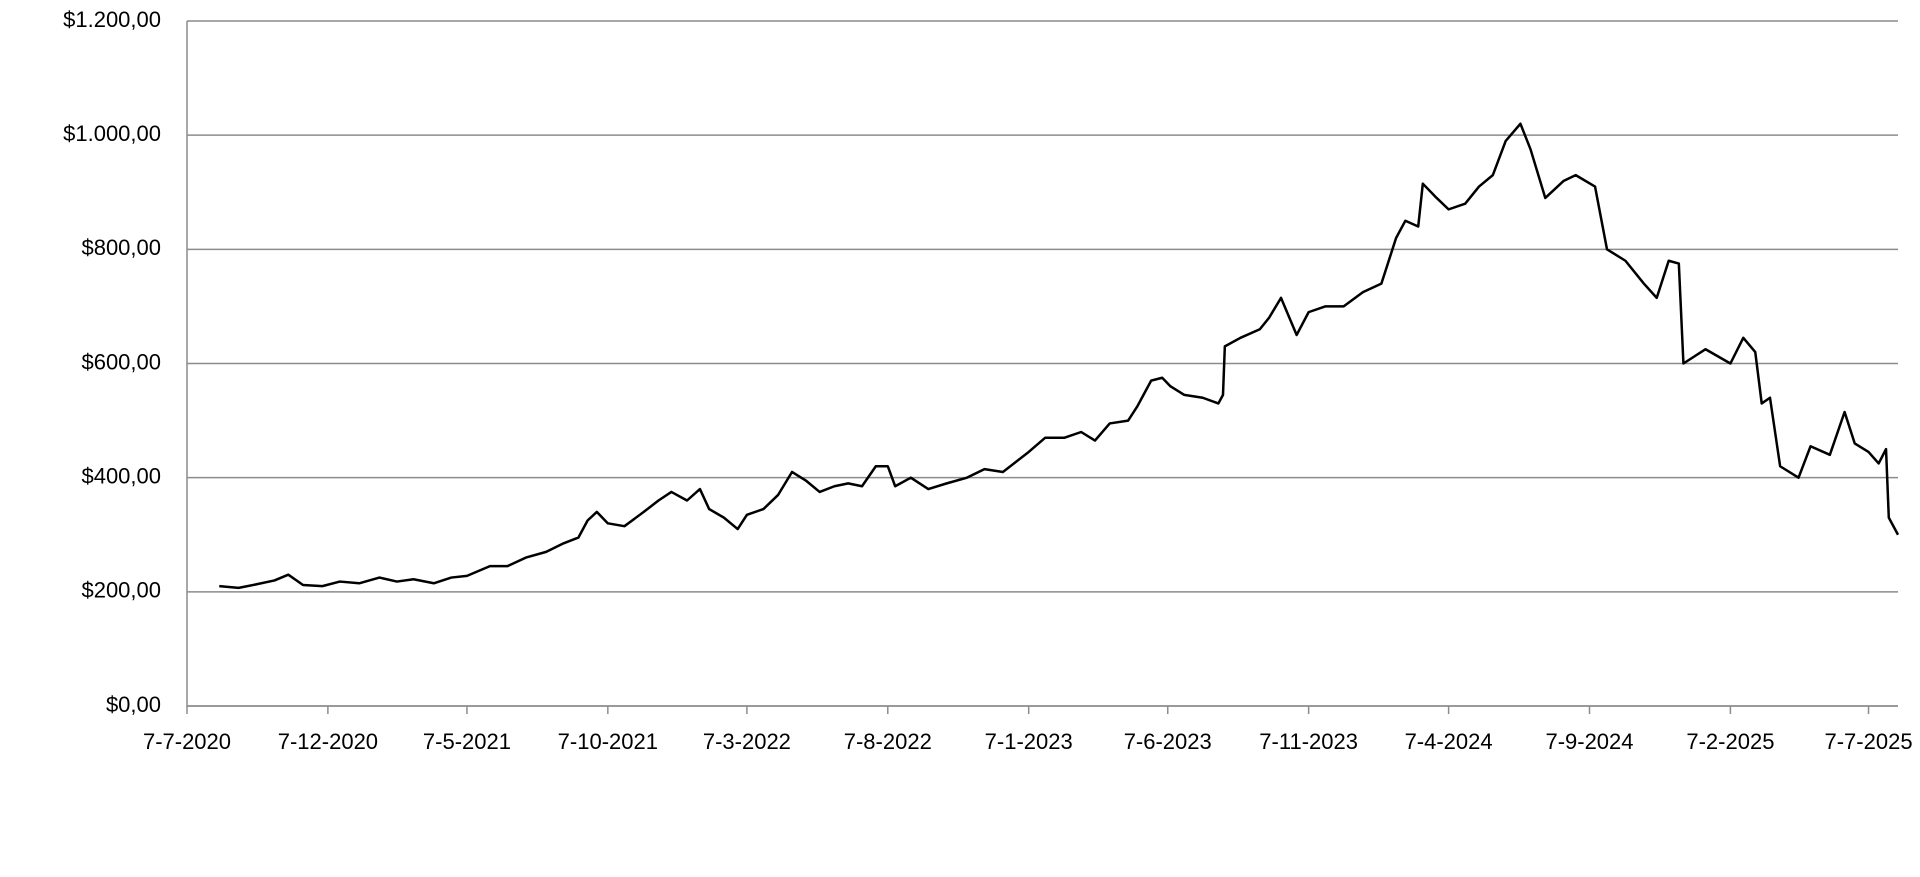  I want to click on y-tick-label: $800,00, so click(121, 247).